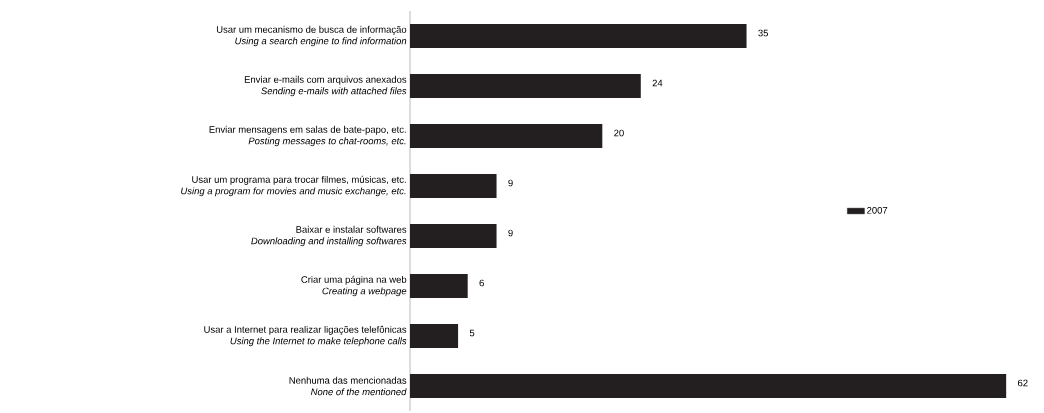  Describe the element at coordinates (1023, 383) in the screenshot. I see `data-label: 62` at that location.